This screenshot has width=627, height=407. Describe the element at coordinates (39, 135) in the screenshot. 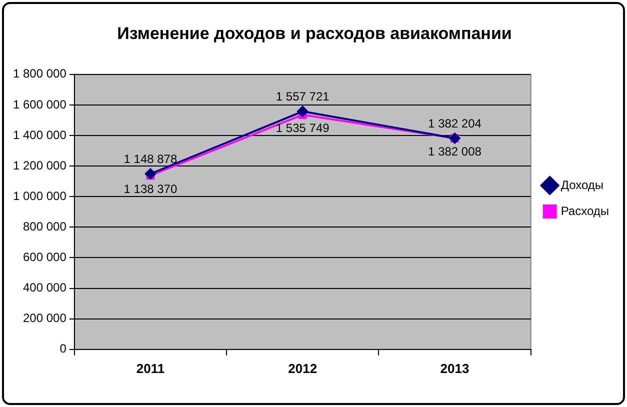

I see `y-tick-label: 1 400 000` at that location.